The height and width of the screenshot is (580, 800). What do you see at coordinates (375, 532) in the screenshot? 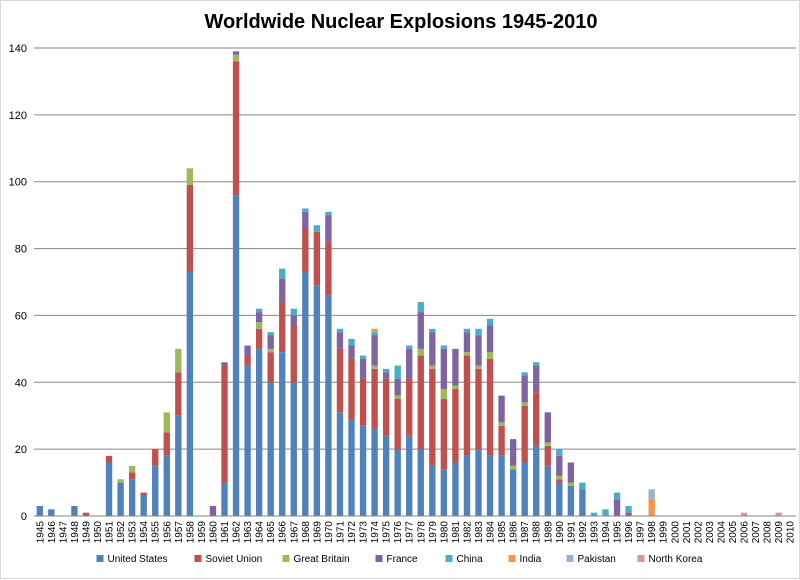
I see `x-tick-label: 1974` at bounding box center [375, 532].